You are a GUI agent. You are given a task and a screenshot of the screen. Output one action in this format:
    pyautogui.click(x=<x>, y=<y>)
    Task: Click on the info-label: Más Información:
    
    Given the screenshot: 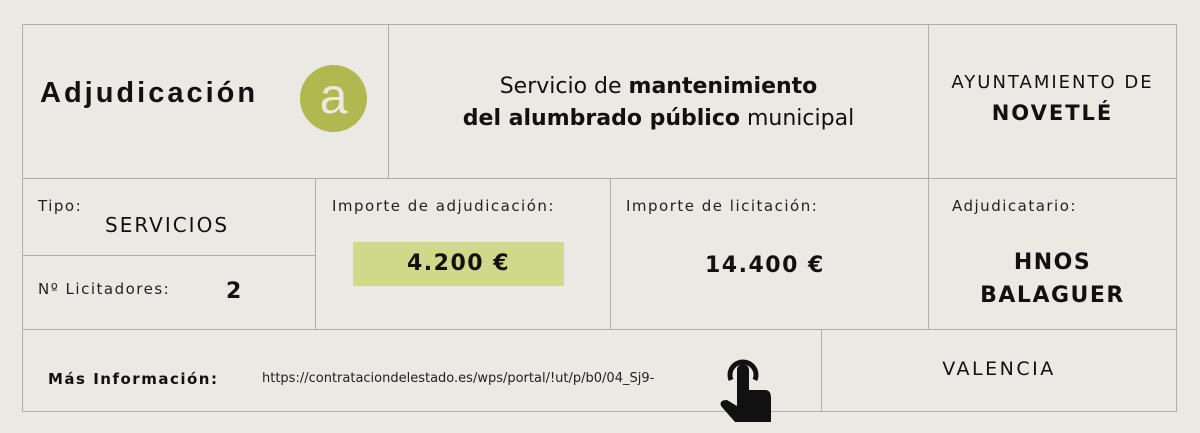 What is the action you would take?
    pyautogui.click(x=133, y=379)
    